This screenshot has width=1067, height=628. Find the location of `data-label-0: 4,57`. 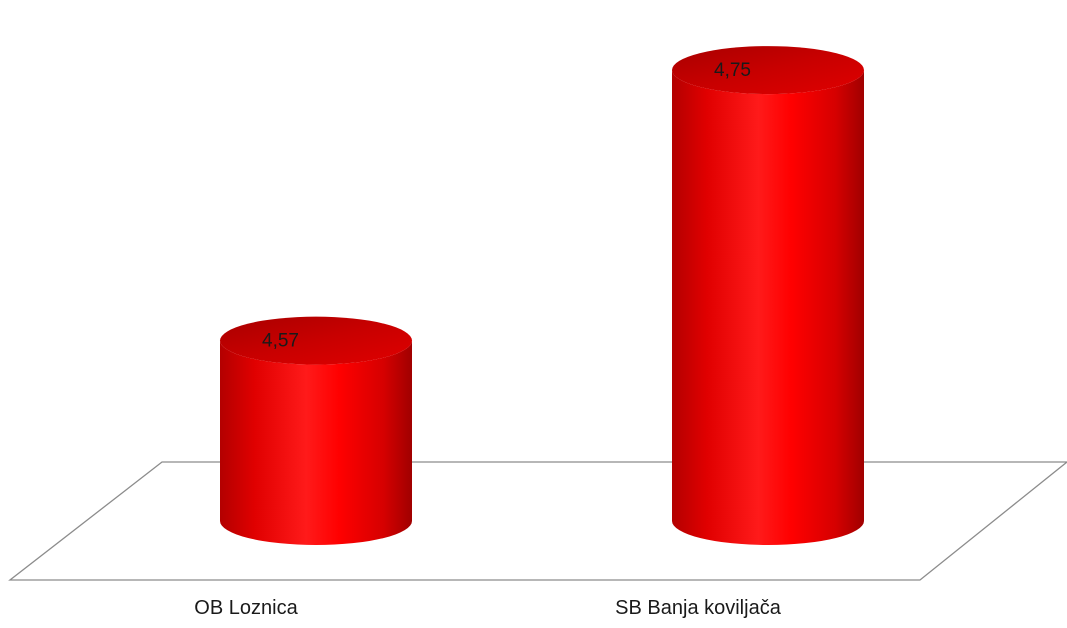

data-label-0: 4,57 is located at coordinates (280, 341).